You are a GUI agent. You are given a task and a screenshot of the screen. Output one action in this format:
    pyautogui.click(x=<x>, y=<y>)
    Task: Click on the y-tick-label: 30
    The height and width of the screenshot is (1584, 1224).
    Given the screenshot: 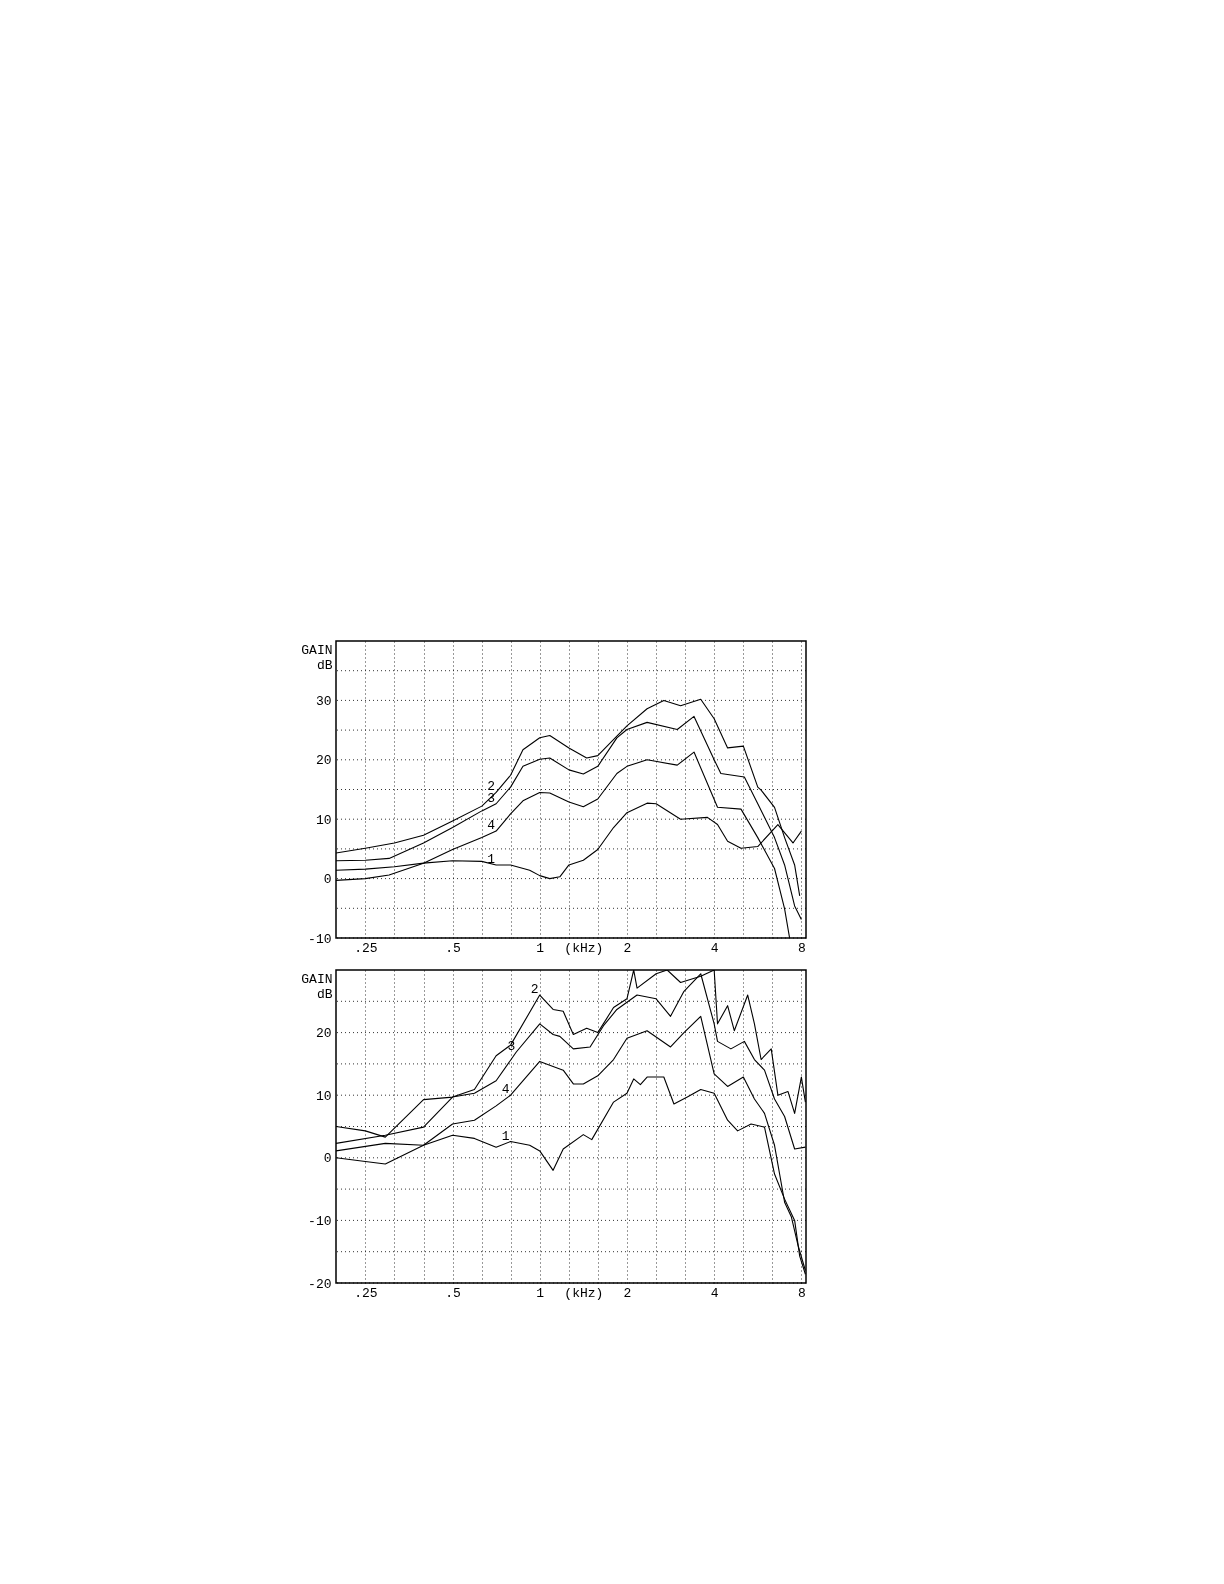 What is the action you would take?
    pyautogui.click(x=323, y=701)
    